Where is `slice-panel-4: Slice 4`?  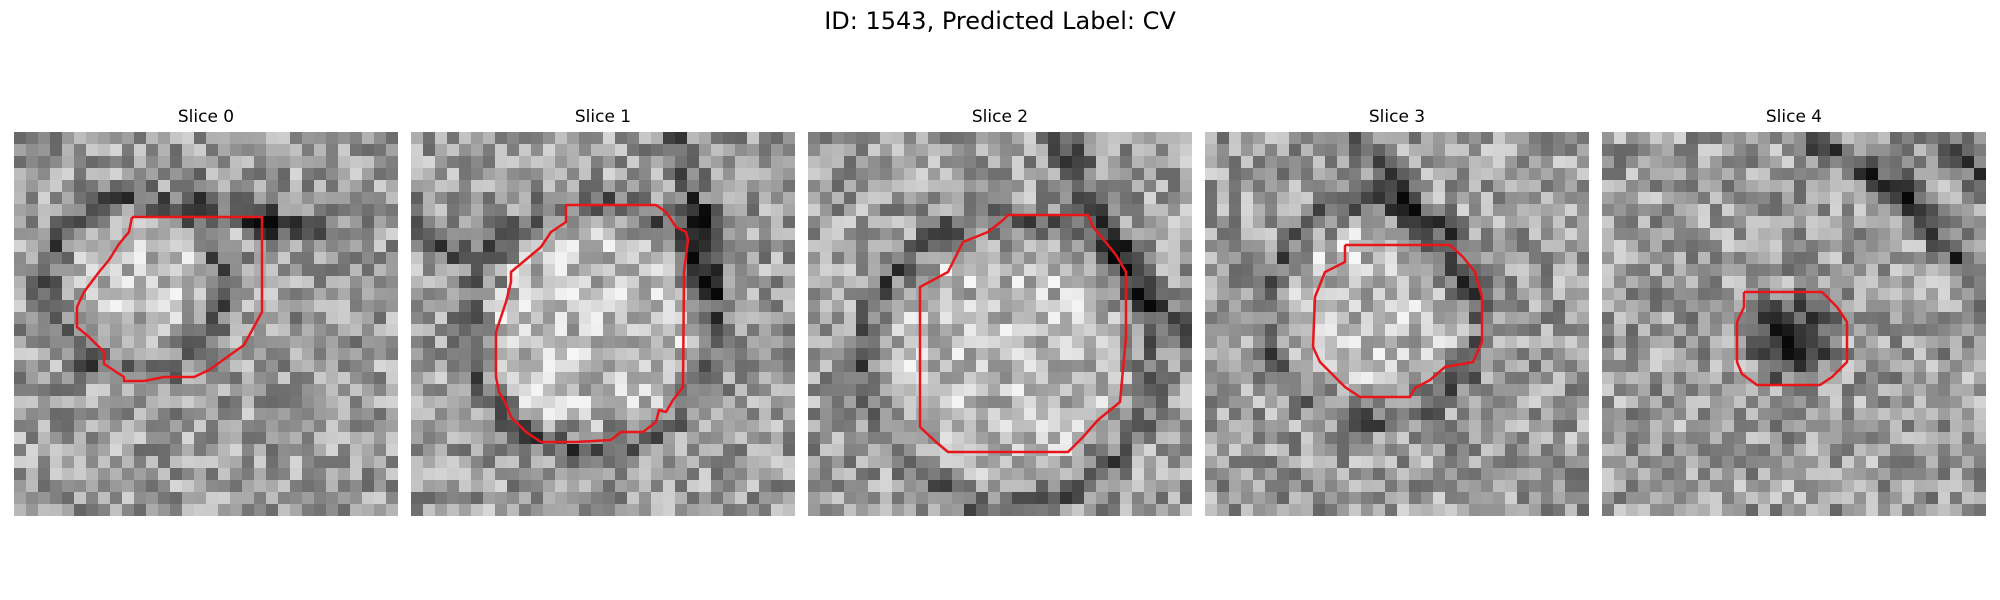 slice-panel-4: Slice 4 is located at coordinates (1794, 311).